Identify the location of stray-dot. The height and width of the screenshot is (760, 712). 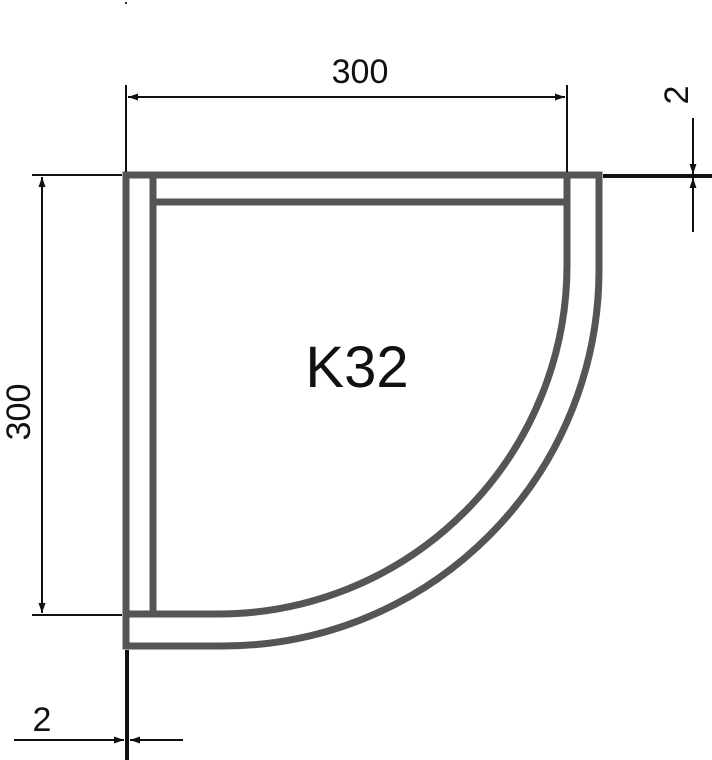
(126, 3).